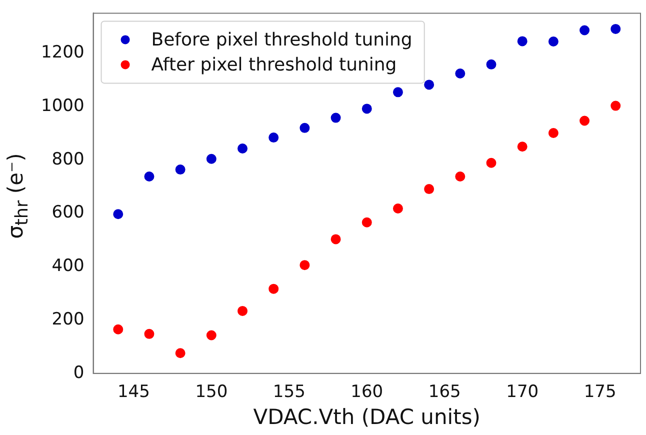 The image size is (646, 435). I want to click on x-tick-label: 170, so click(522, 392).